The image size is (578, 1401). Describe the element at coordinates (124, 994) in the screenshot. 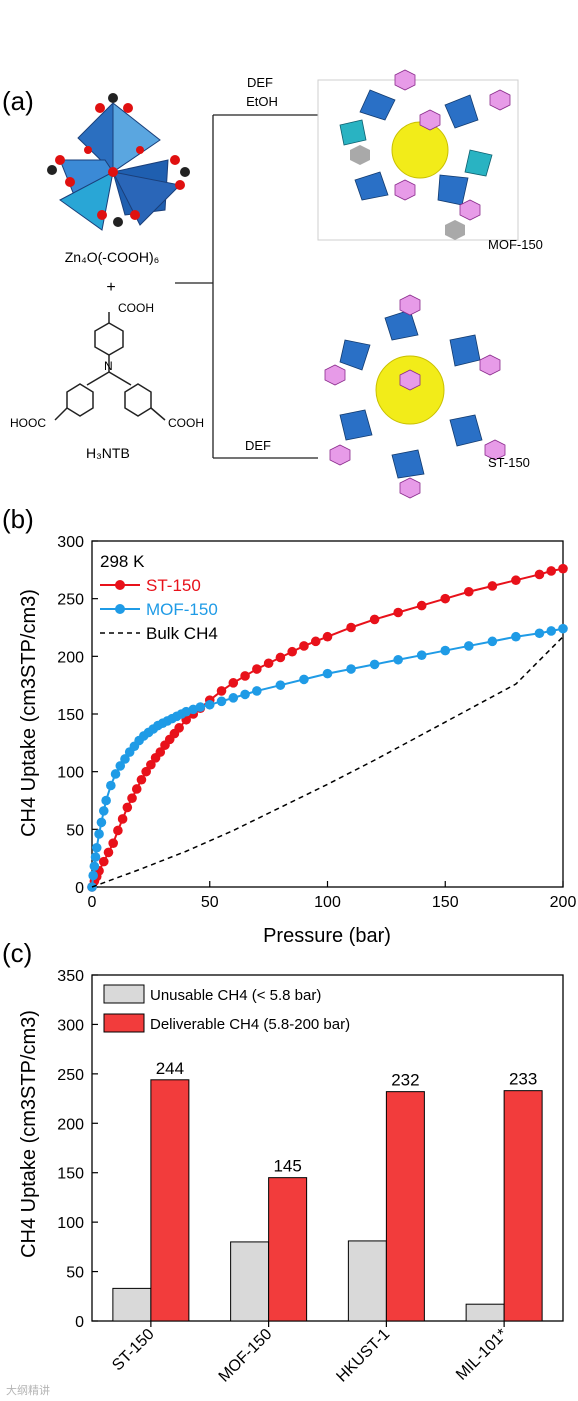

I see `legend-unusable-swatch` at that location.